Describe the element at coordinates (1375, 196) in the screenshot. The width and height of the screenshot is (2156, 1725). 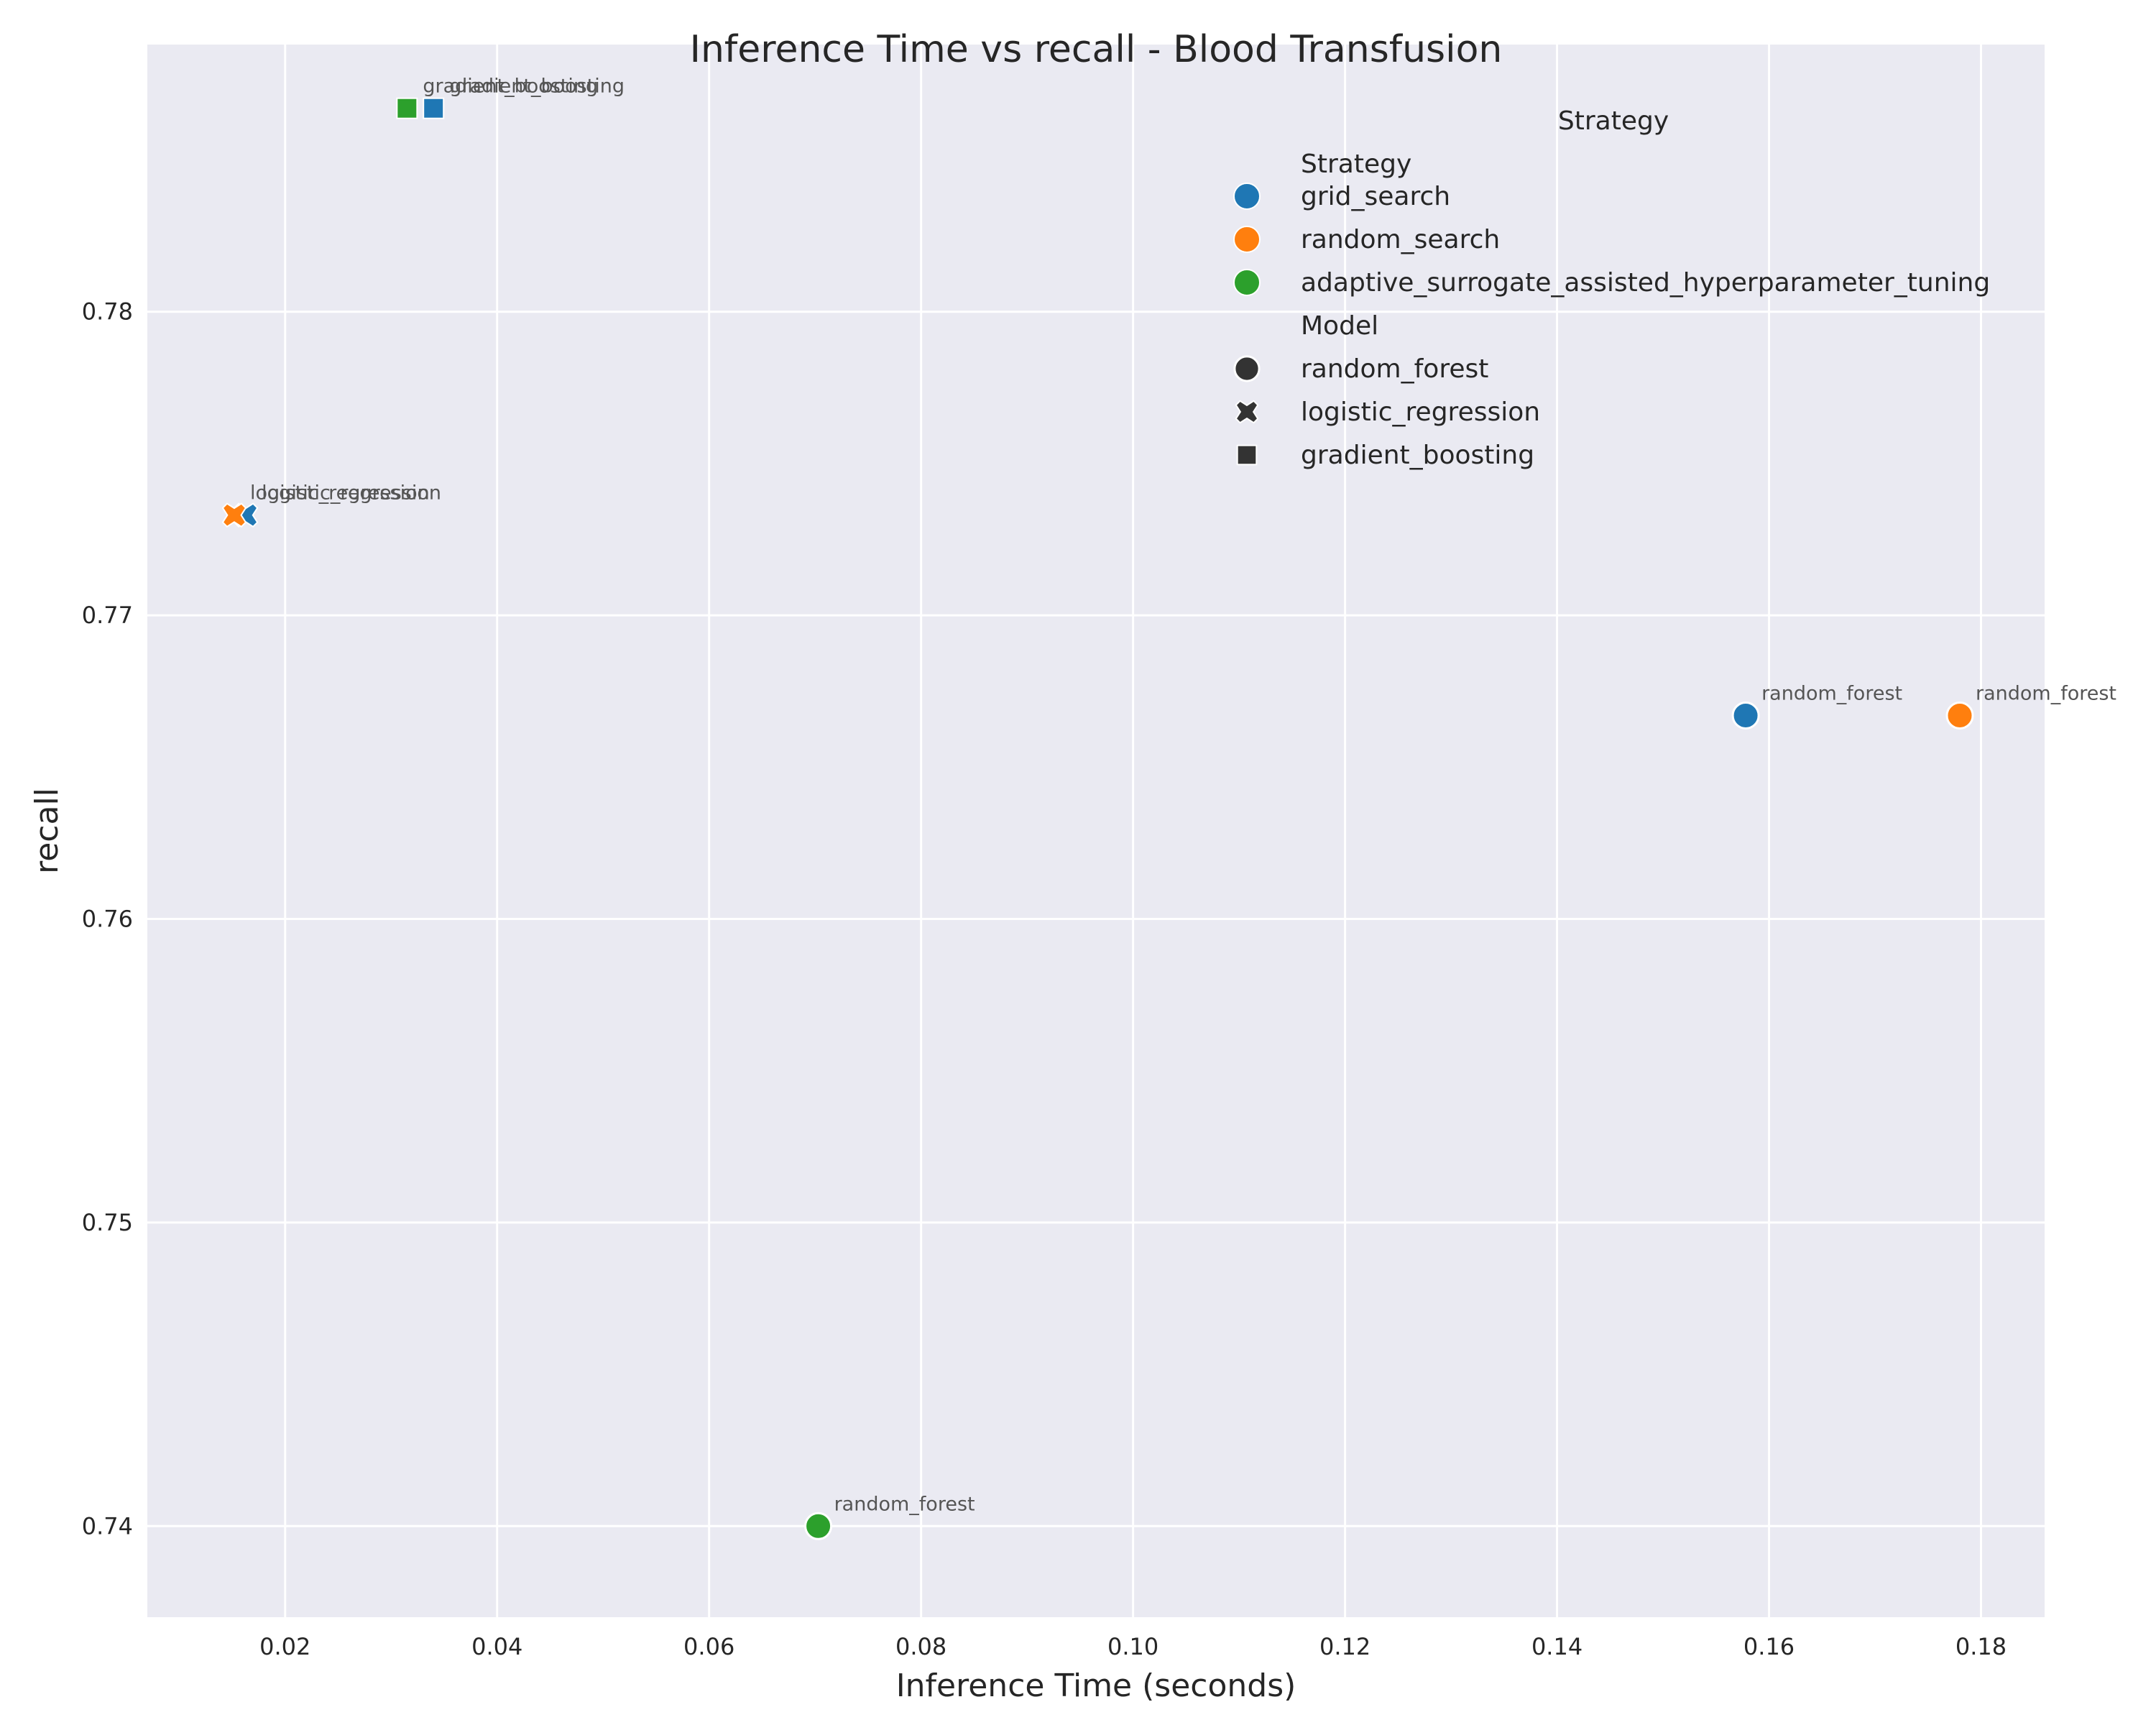
I see `legend-strategy-label: grid_search` at that location.